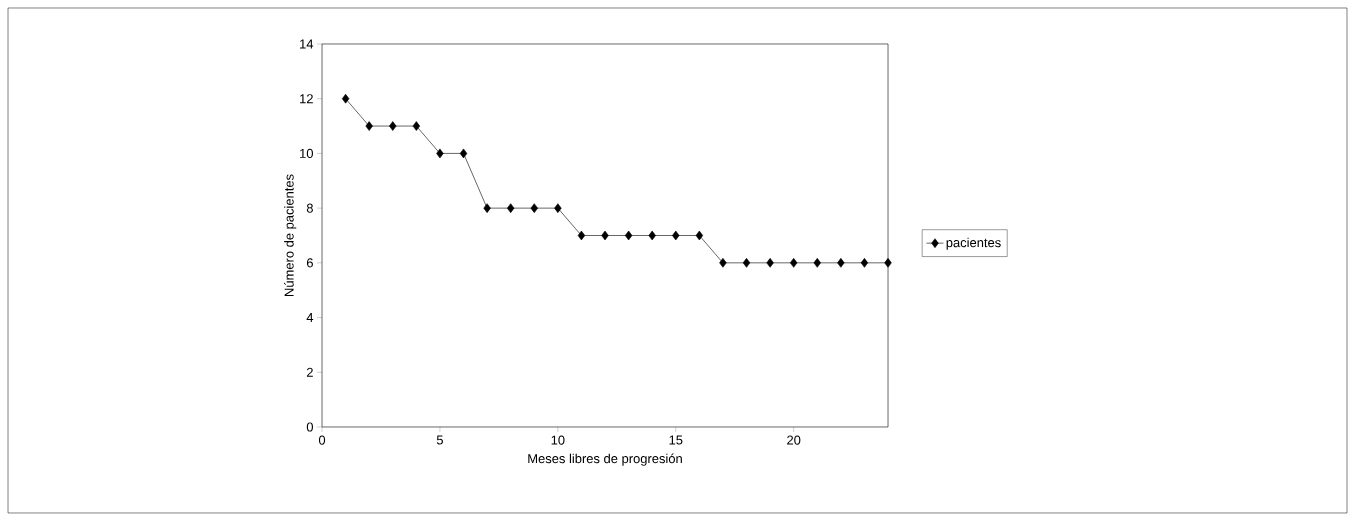 This screenshot has height=521, width=1355. What do you see at coordinates (676, 440) in the screenshot?
I see `x-tick-label: 15` at bounding box center [676, 440].